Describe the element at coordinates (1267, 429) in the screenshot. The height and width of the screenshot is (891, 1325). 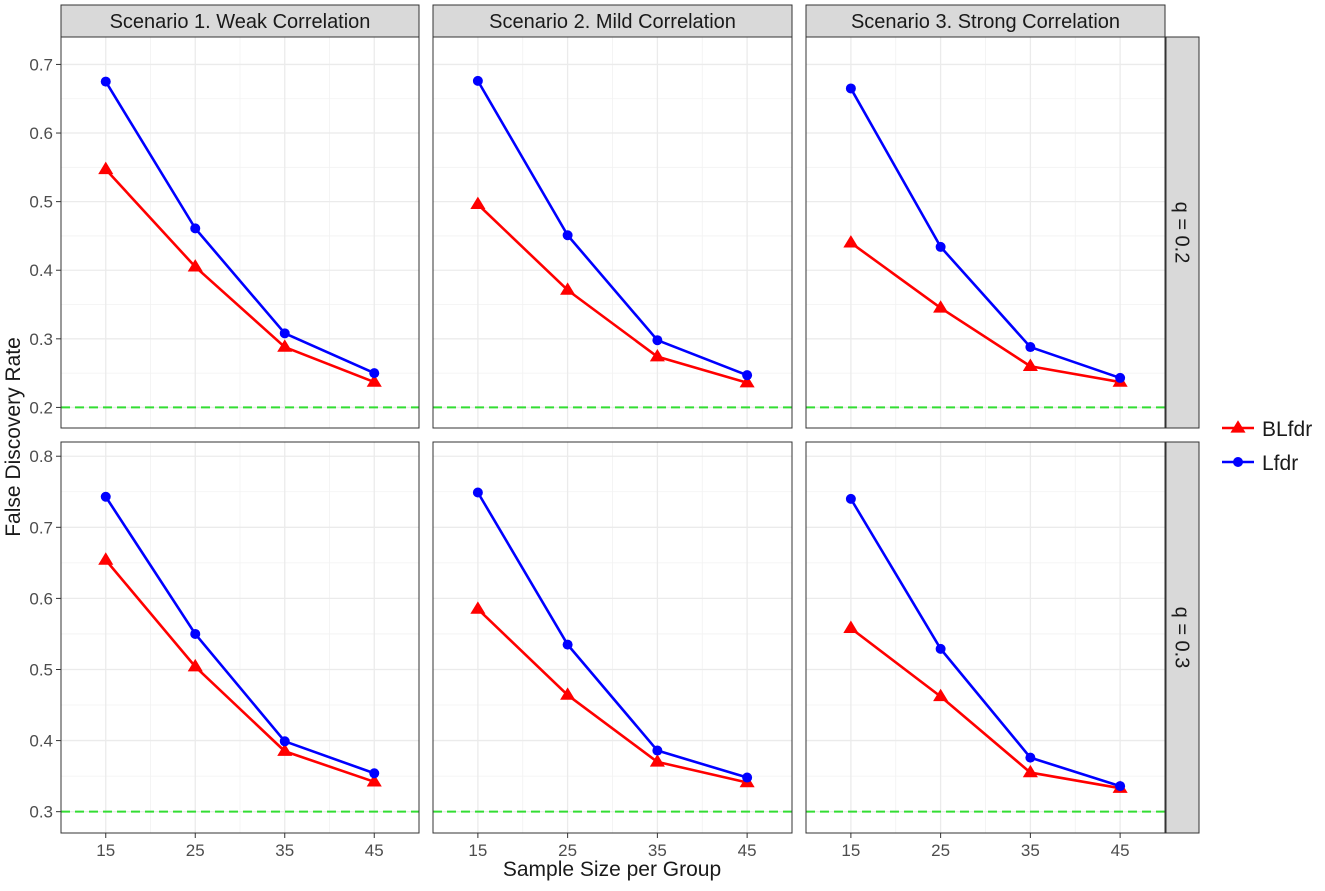
I see `legend-item: BLfdr` at that location.